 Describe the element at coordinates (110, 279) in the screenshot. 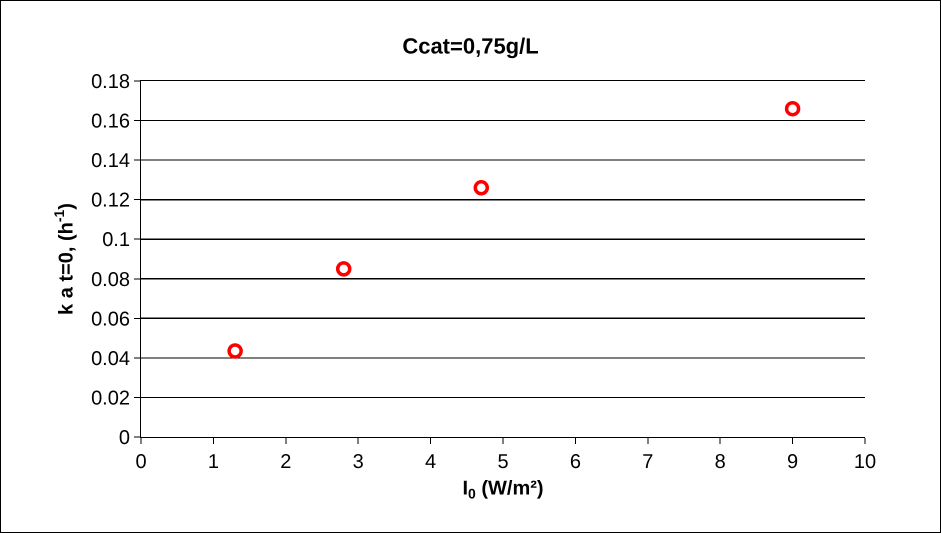

I see `y-tick-label: 0.08` at that location.